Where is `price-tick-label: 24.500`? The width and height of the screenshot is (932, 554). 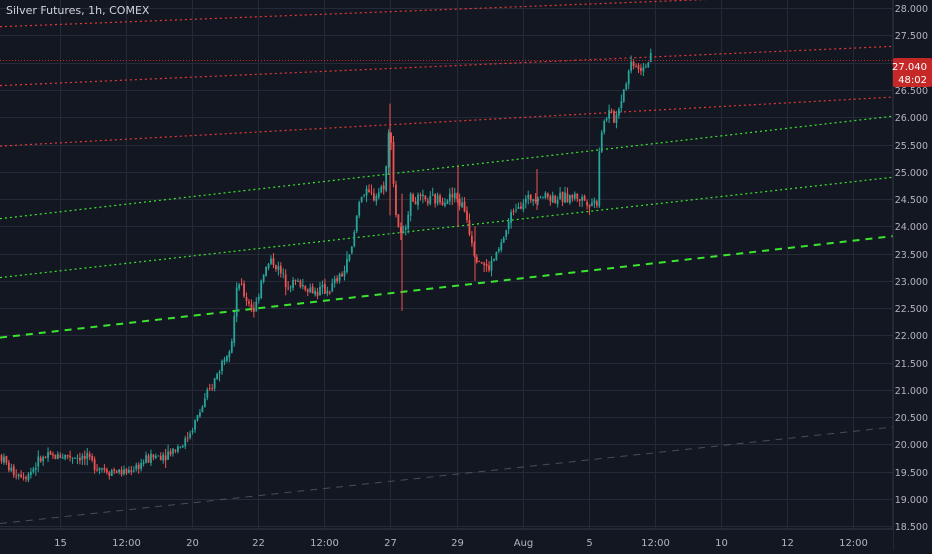
price-tick-label: 24.500 is located at coordinates (911, 200).